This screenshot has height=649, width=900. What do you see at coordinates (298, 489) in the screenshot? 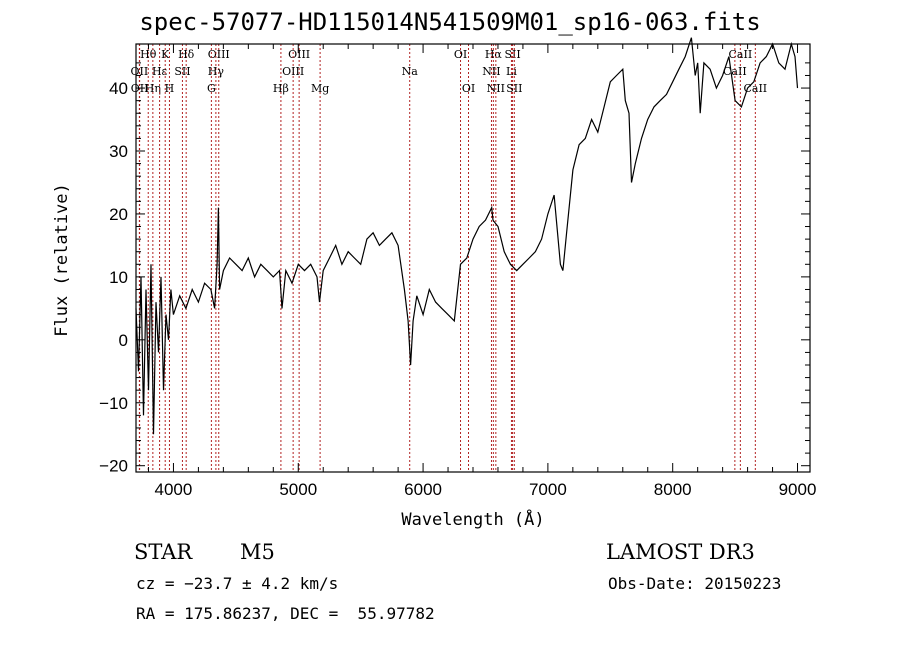
I see `x-tick-label-5000: 5000` at bounding box center [298, 489].